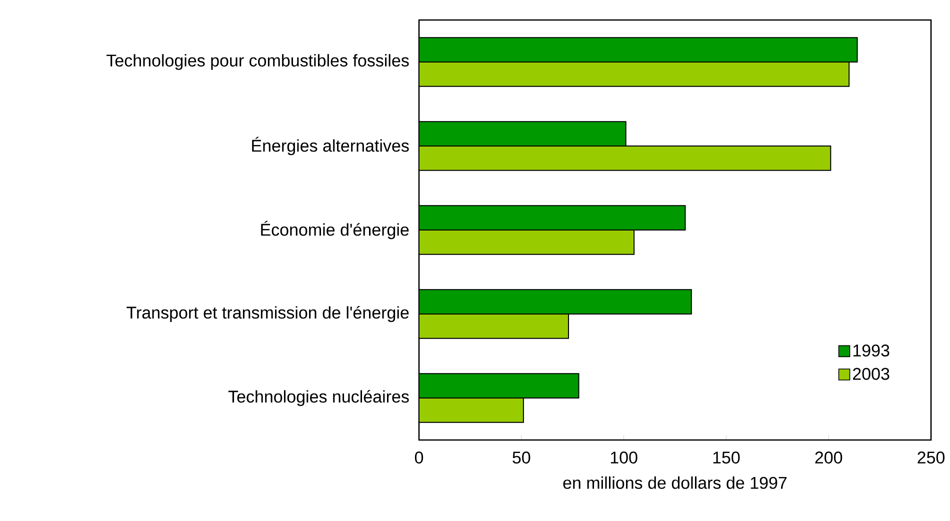 This screenshot has width=950, height=521. I want to click on x-tick-label: 250, so click(931, 458).